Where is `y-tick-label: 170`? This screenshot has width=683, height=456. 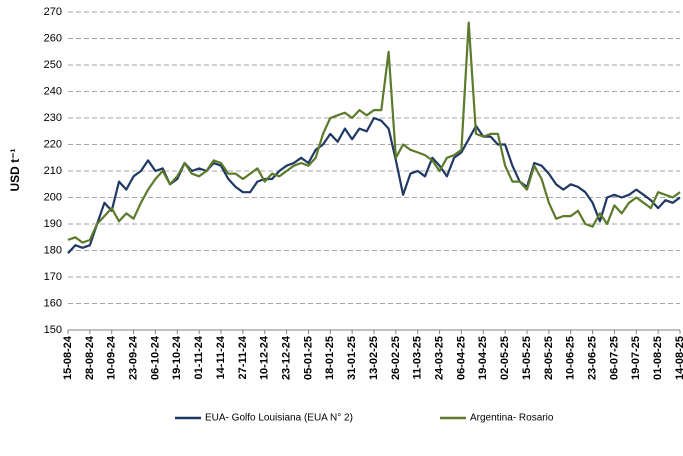 y-tick-label: 170 is located at coordinates (53, 277).